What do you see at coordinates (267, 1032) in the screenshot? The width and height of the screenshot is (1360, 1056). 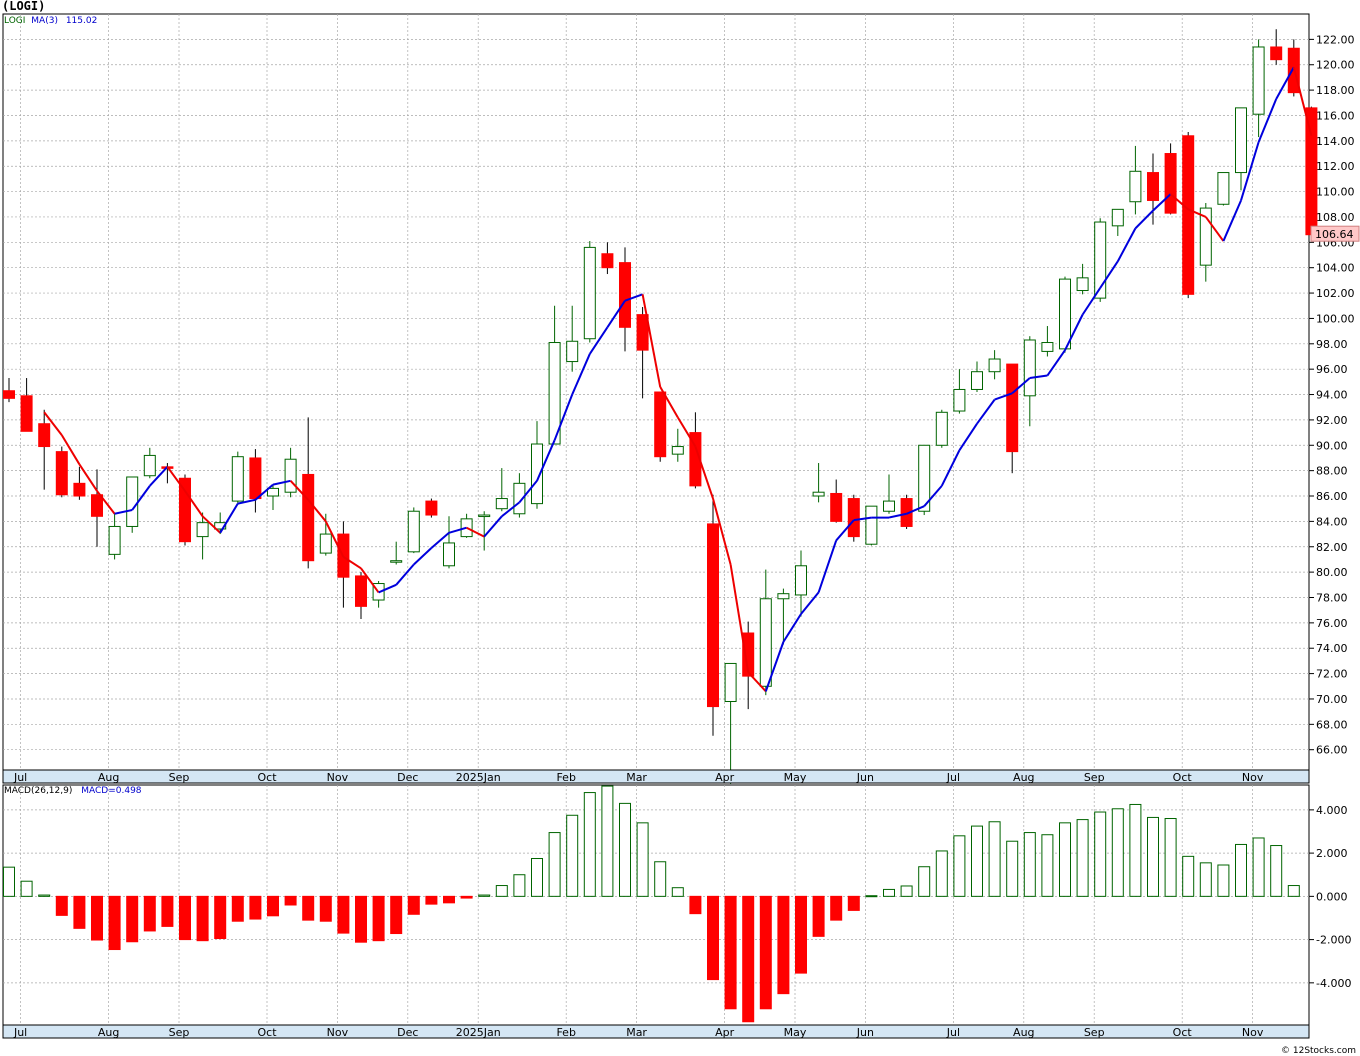 I see `macd-x-tick-label: Oct` at bounding box center [267, 1032].